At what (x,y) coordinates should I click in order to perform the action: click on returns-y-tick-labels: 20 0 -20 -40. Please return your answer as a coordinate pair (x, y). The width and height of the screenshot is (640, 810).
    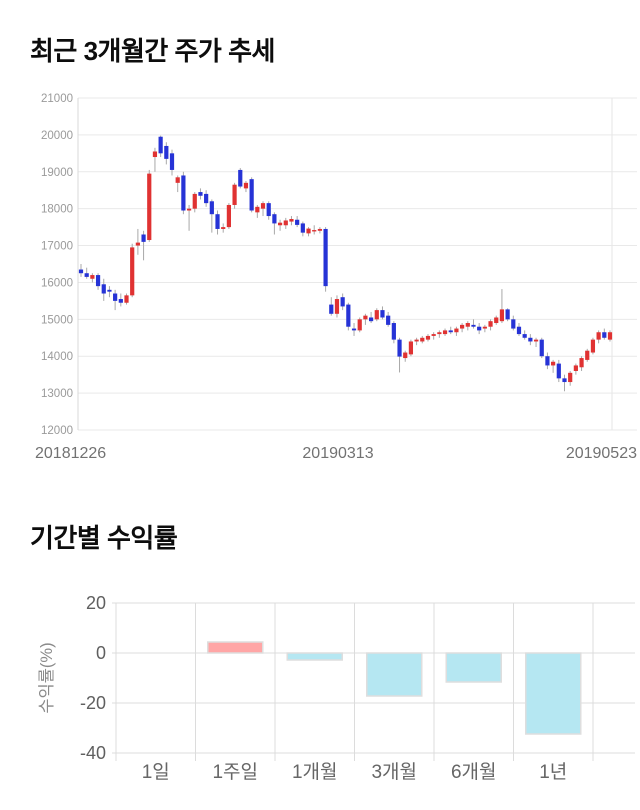
    Looking at the image, I should click on (93, 678).